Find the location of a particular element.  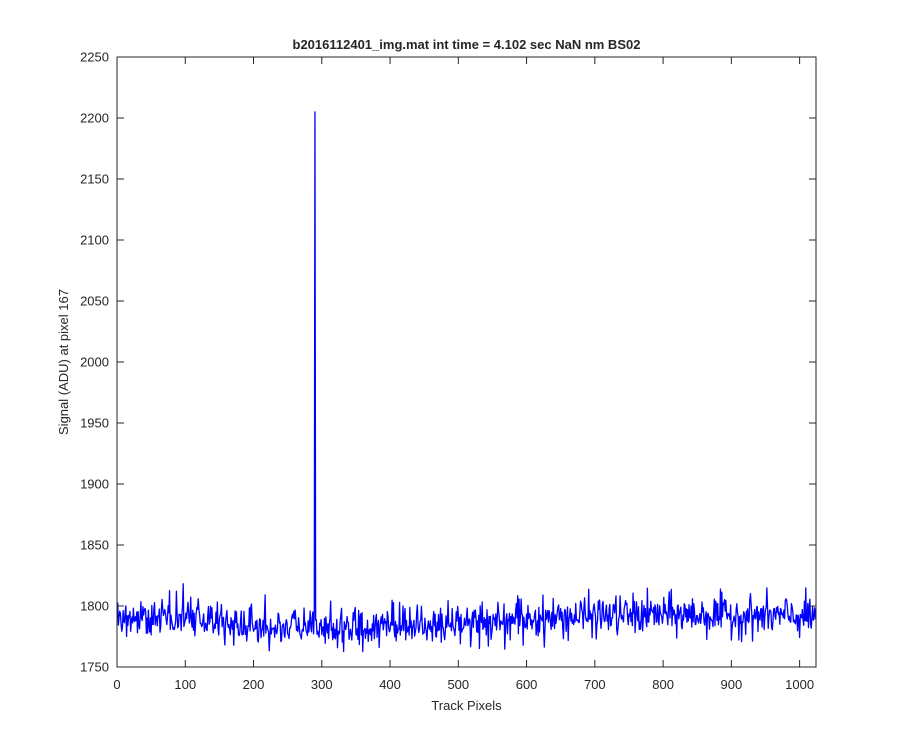

y-tick-label: 1950 is located at coordinates (94, 423).